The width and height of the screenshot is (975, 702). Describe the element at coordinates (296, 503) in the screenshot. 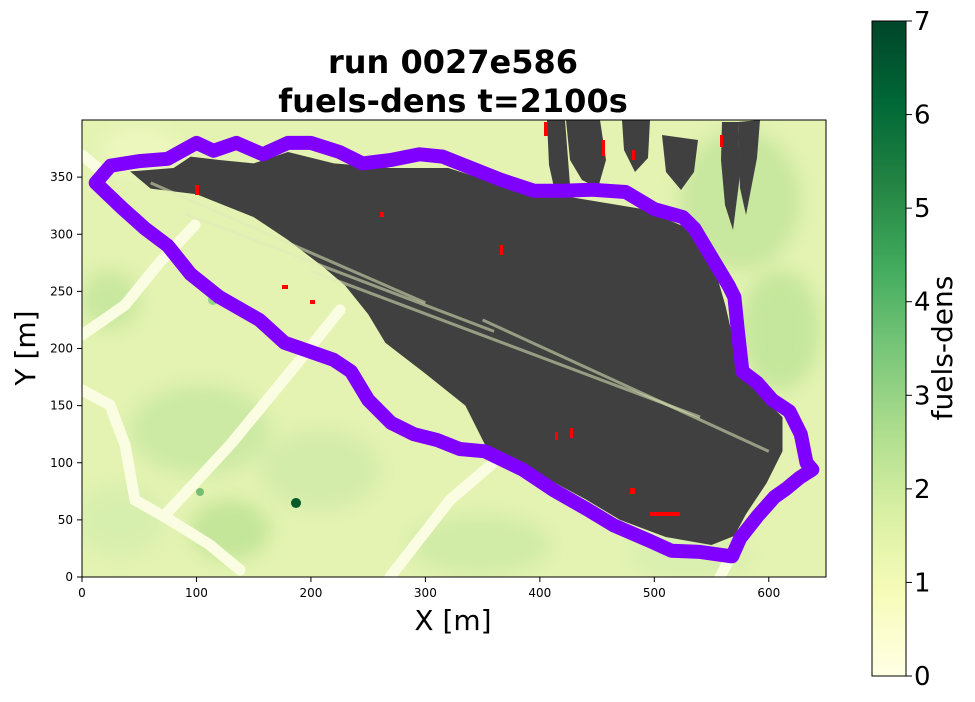

I see `high-density-spot` at that location.